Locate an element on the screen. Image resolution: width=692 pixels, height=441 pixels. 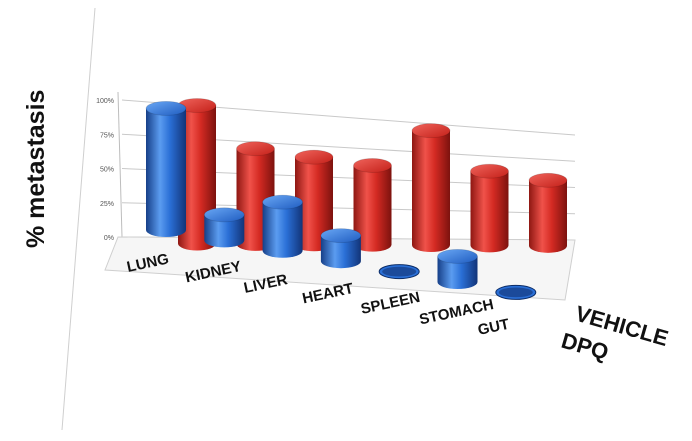
category-label: SPLEEN is located at coordinates (390, 303).